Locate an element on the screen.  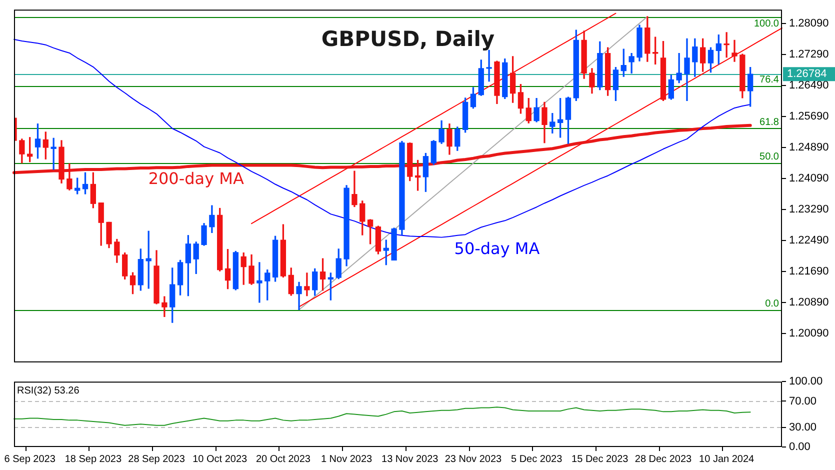
x-tick-label: 10 Jan 2024 is located at coordinates (727, 459).